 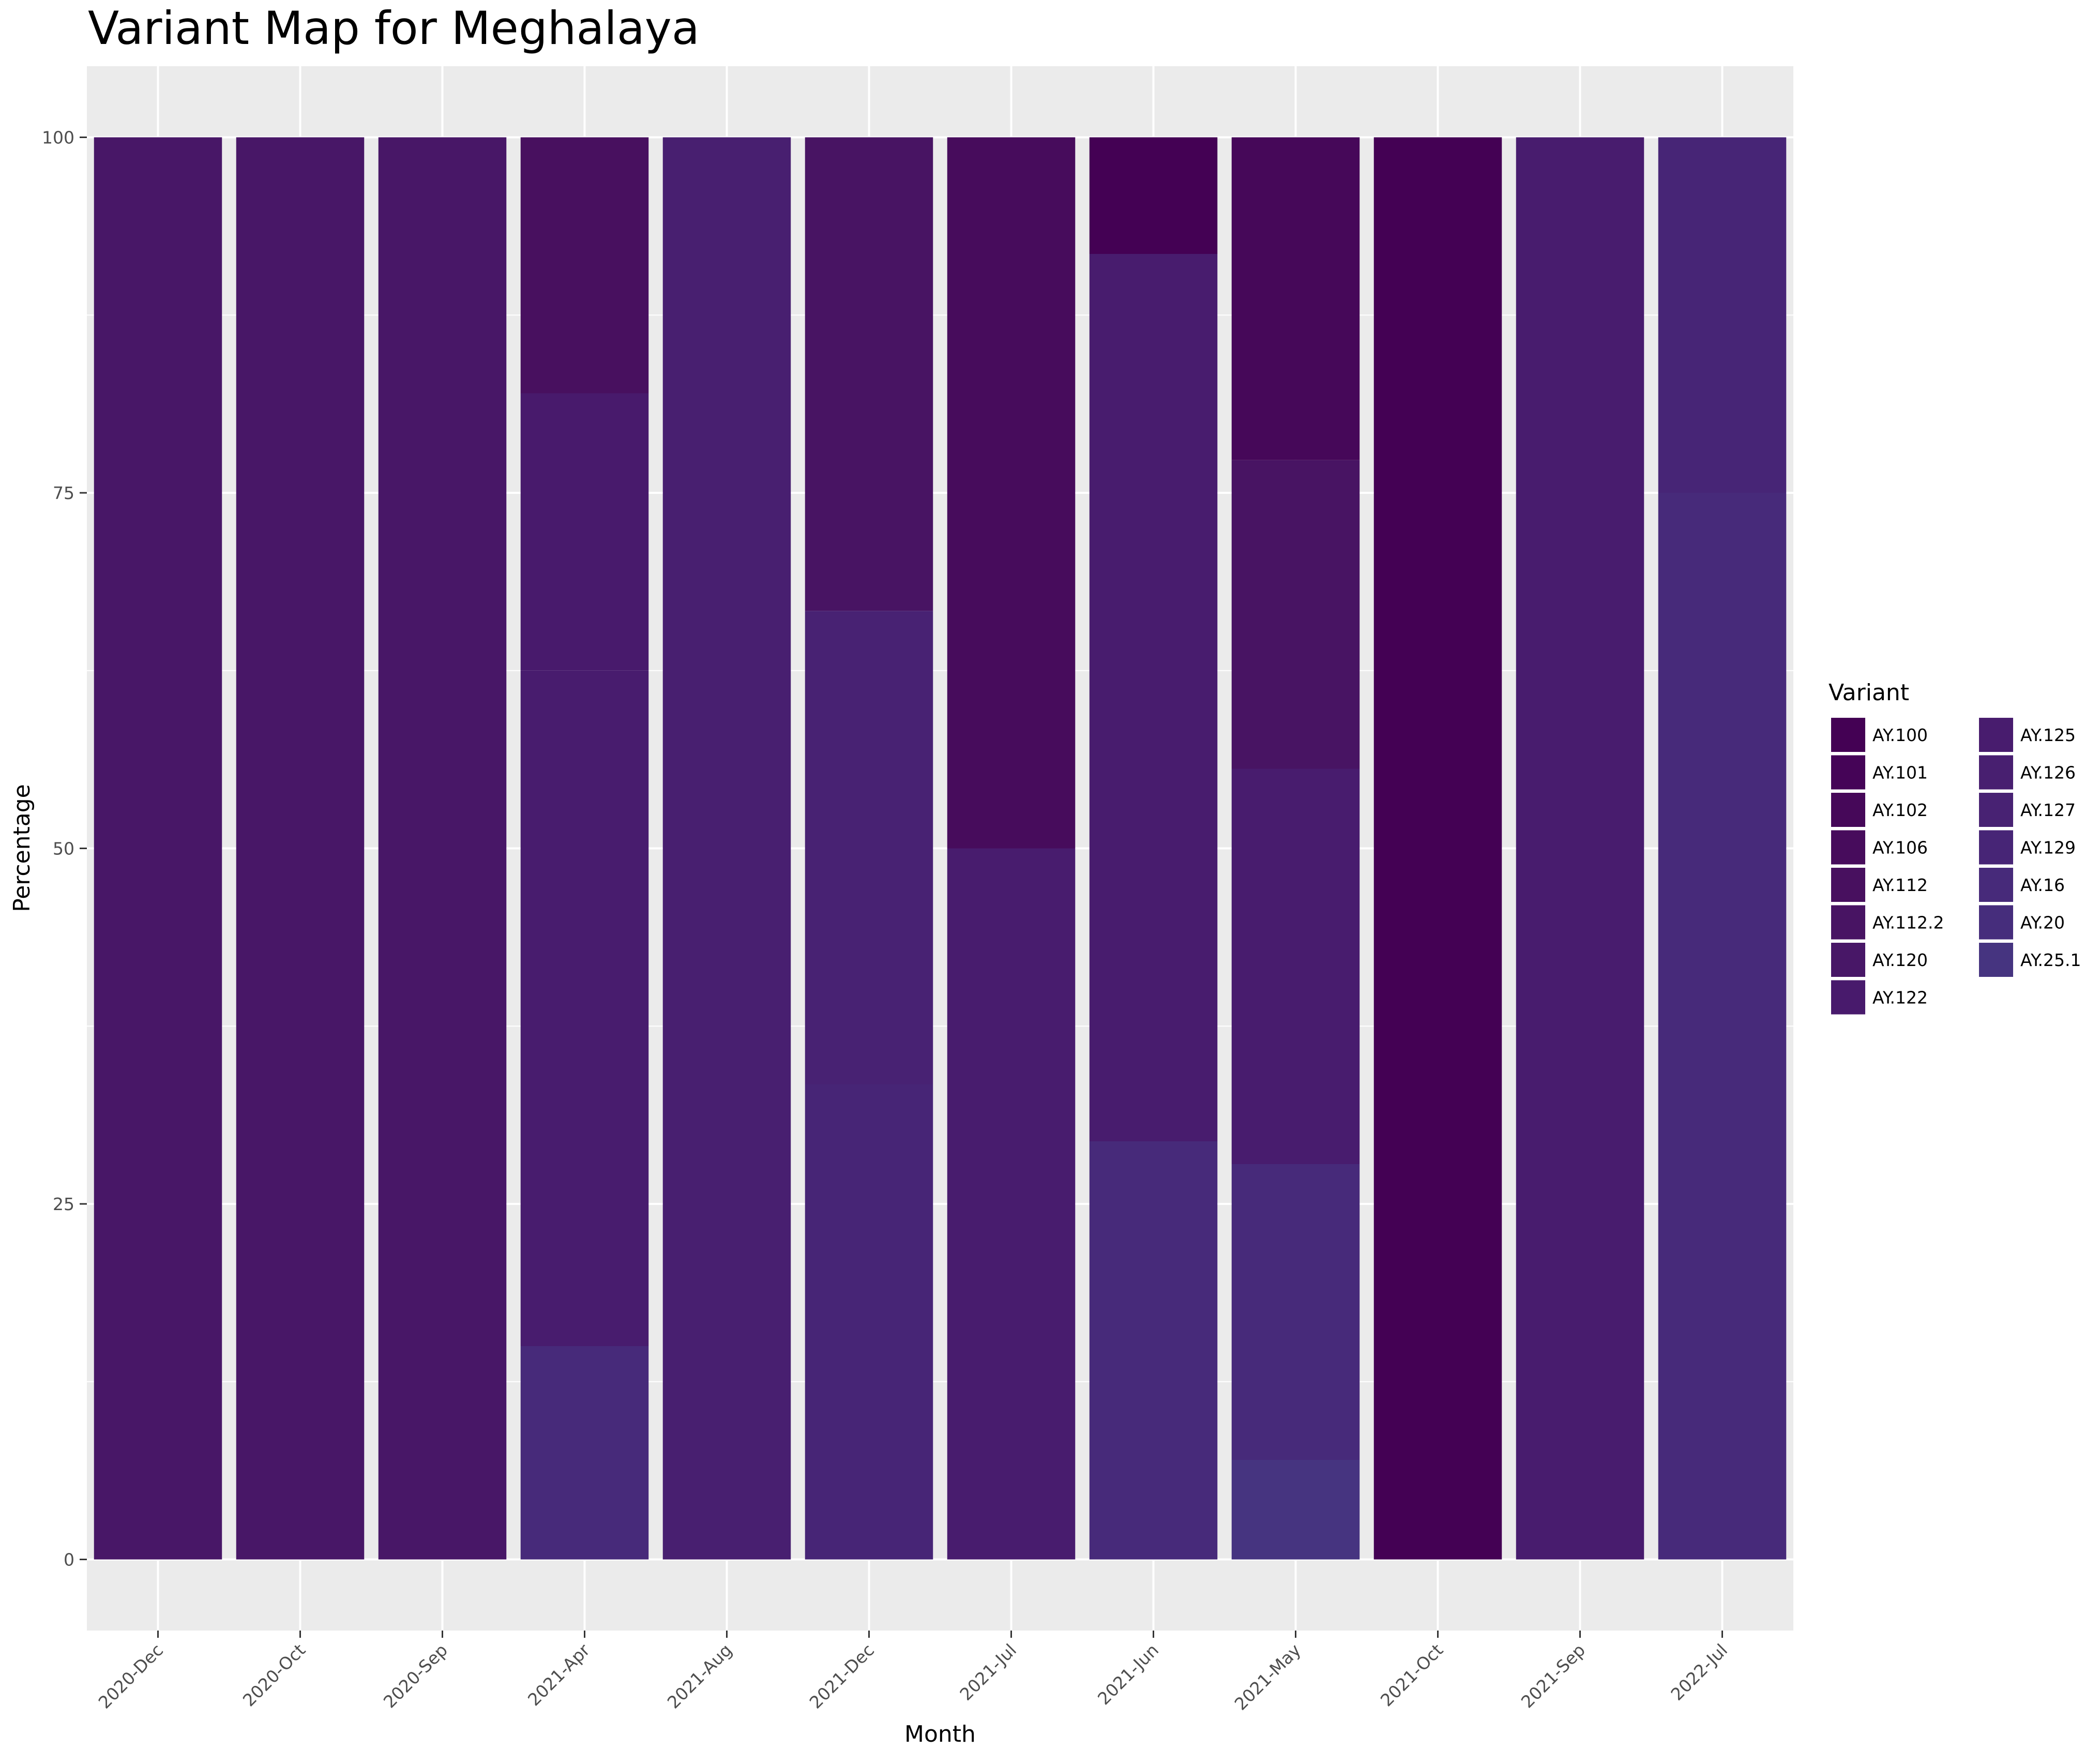 What do you see at coordinates (559, 1675) in the screenshot?
I see `x-tick-label: 2021-Apr` at bounding box center [559, 1675].